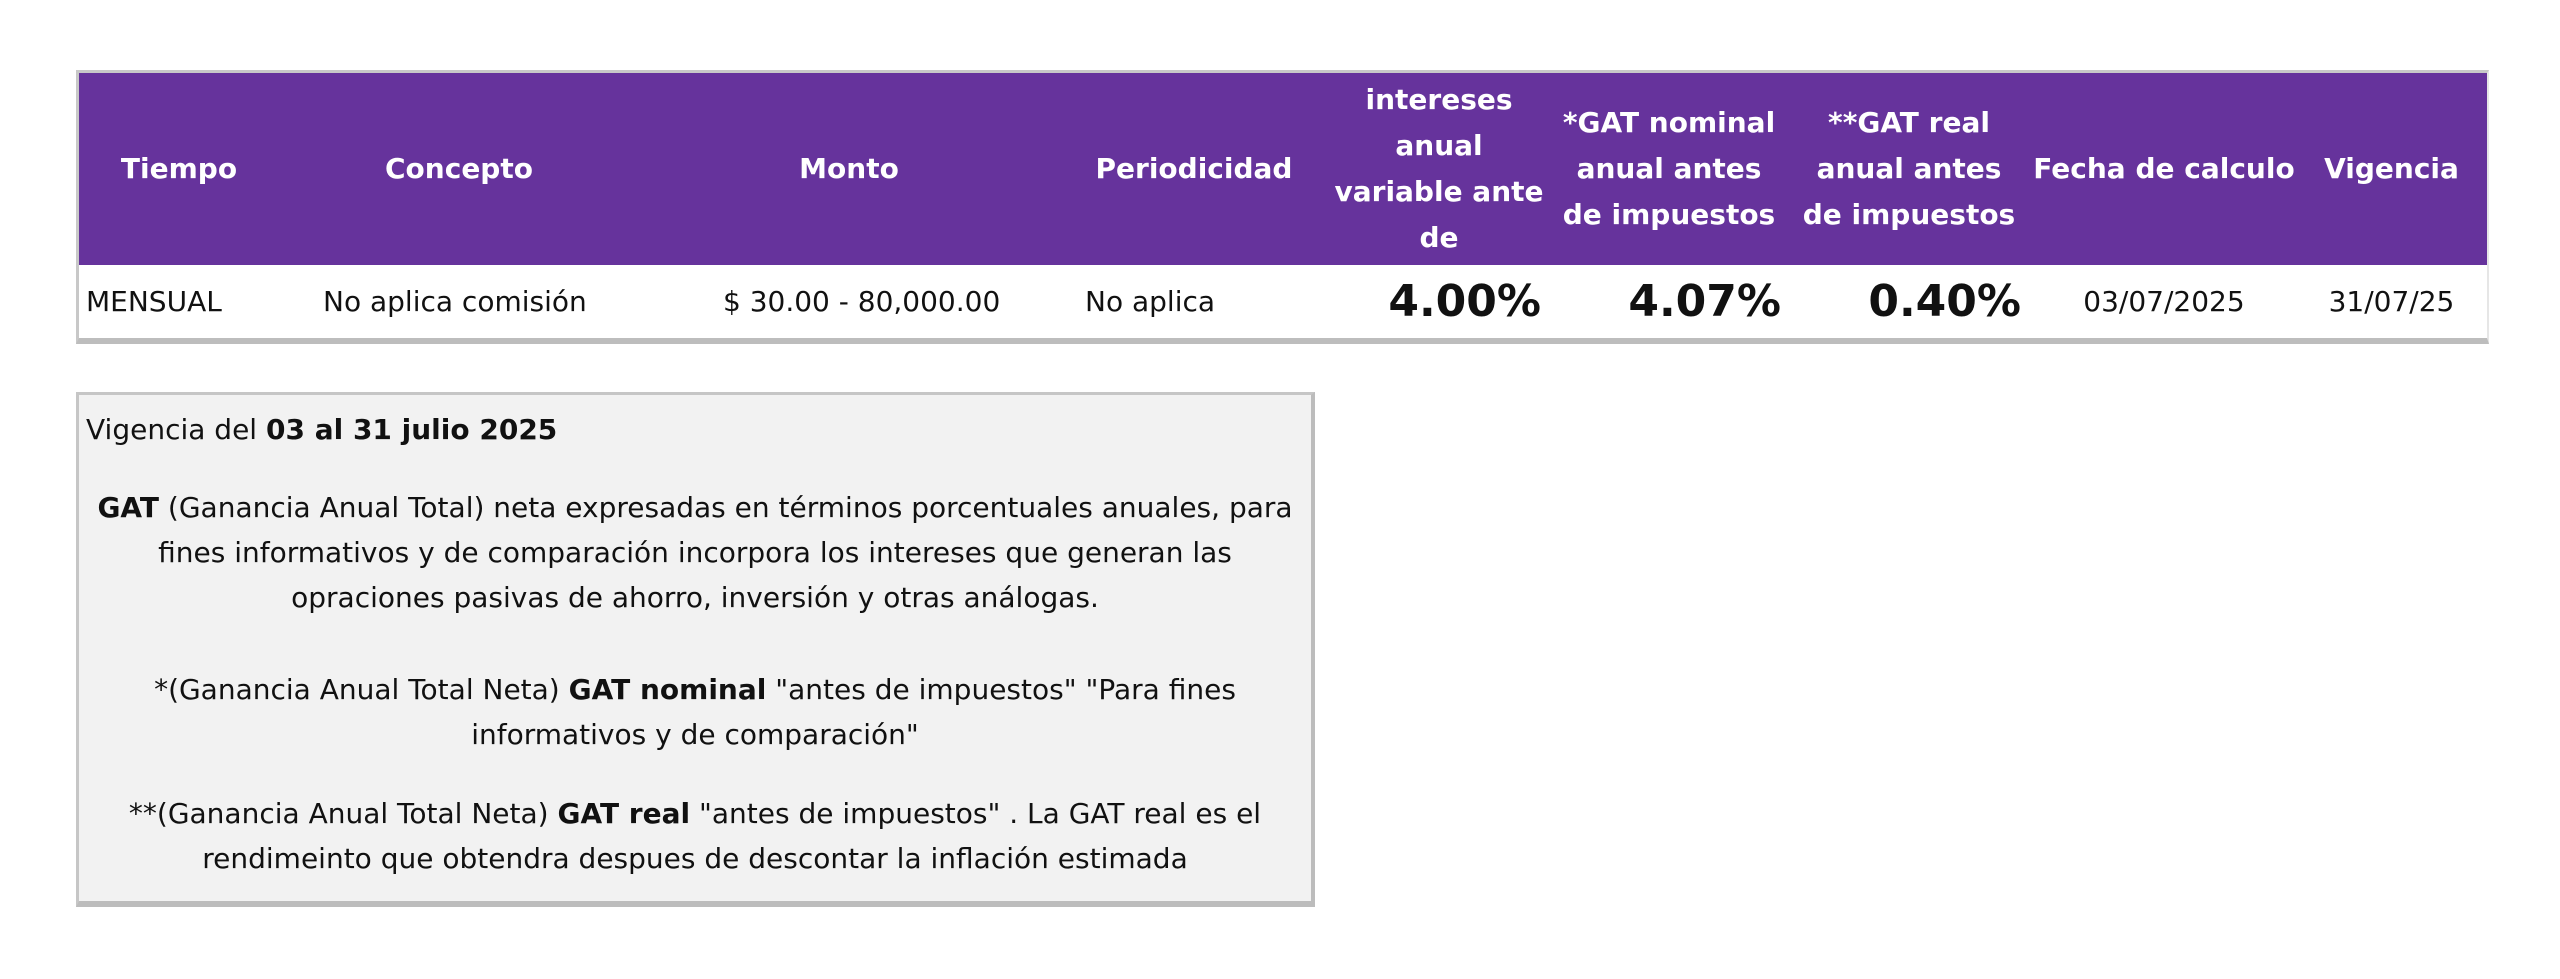  Describe the element at coordinates (2164, 168) in the screenshot. I see `header-fecha-calculo: Fecha de calculo` at that location.